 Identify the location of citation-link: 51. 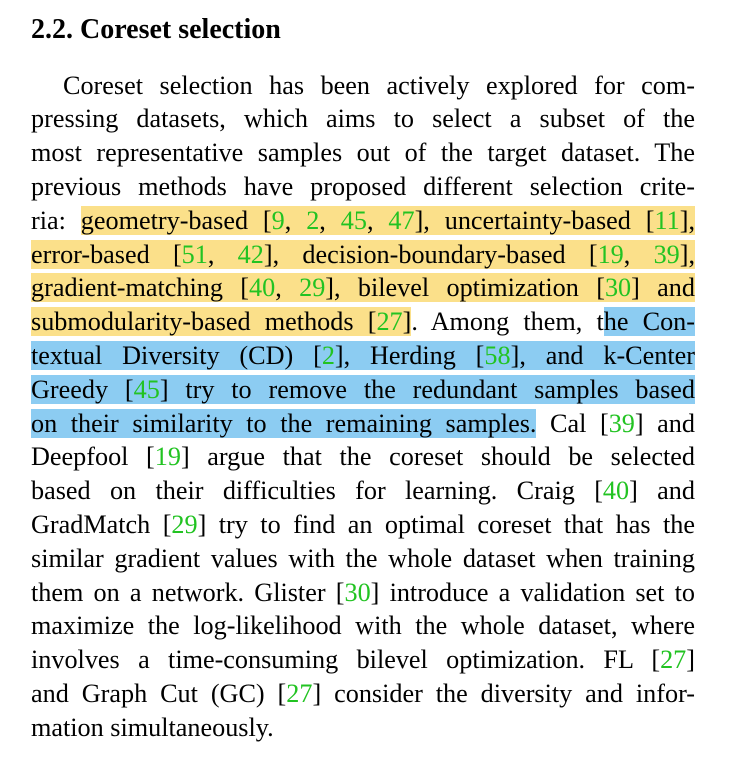
(194, 254).